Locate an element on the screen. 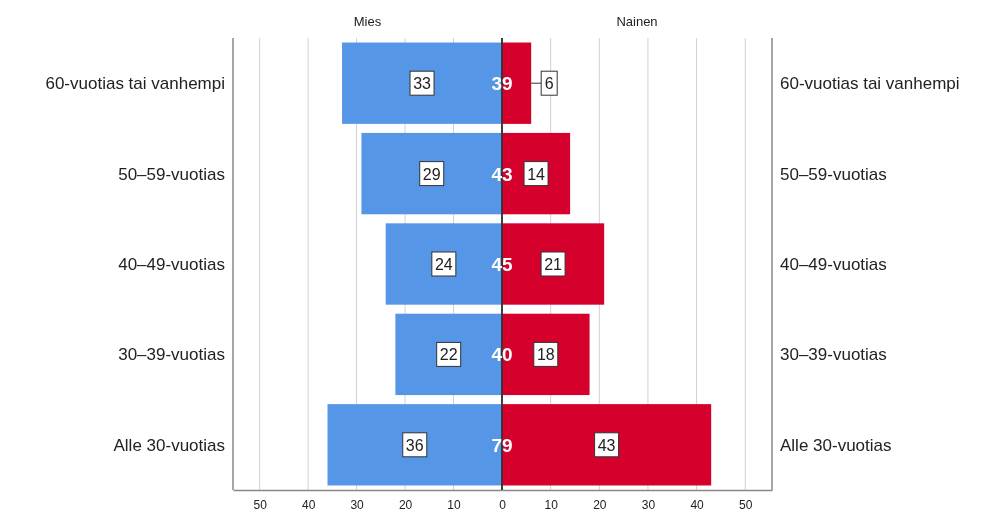 Image resolution: width=1001 pixels, height=517 pixels. data-label: 33 is located at coordinates (422, 84).